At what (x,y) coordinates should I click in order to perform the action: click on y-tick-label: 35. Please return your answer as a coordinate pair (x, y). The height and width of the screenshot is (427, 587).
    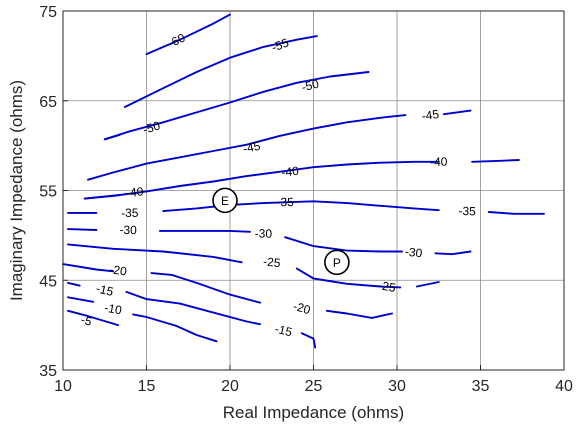
    Looking at the image, I should click on (48, 371).